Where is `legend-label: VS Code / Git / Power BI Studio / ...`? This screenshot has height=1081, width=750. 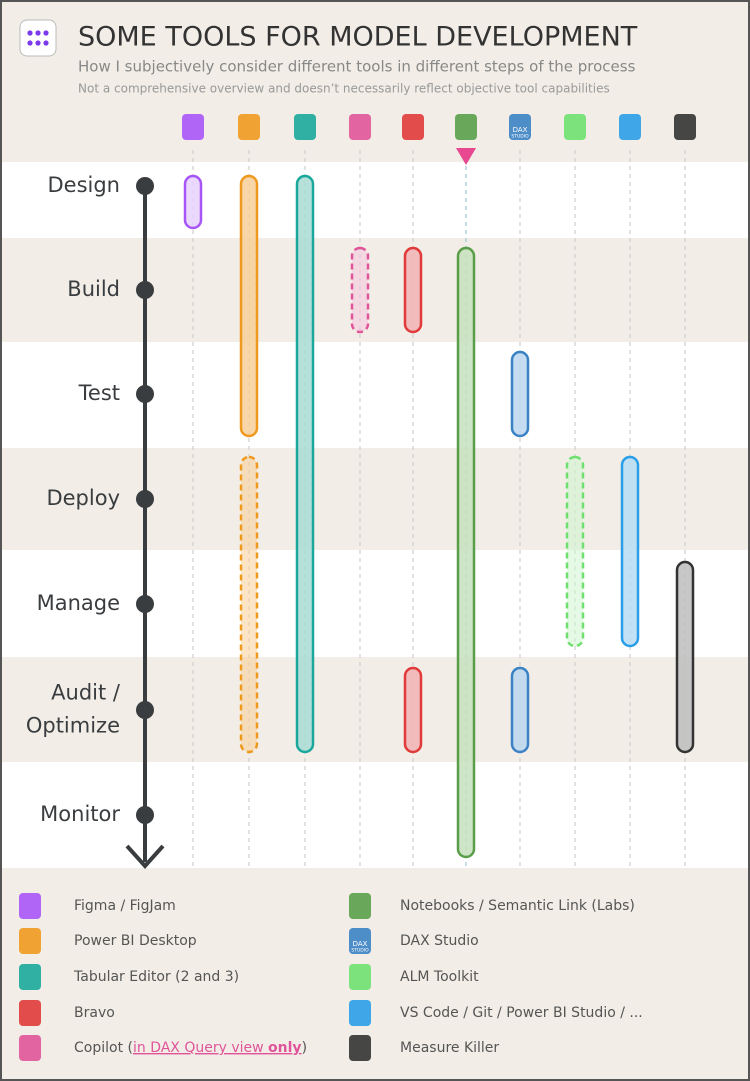
legend-label: VS Code / Git / Power BI Studio / ... is located at coordinates (521, 1013).